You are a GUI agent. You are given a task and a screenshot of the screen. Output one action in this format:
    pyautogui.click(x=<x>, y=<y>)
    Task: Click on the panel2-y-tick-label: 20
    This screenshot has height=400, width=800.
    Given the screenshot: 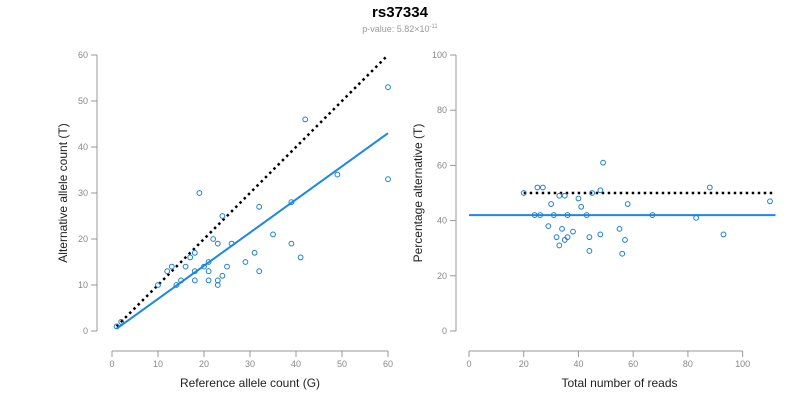 What is the action you would take?
    pyautogui.click(x=442, y=276)
    